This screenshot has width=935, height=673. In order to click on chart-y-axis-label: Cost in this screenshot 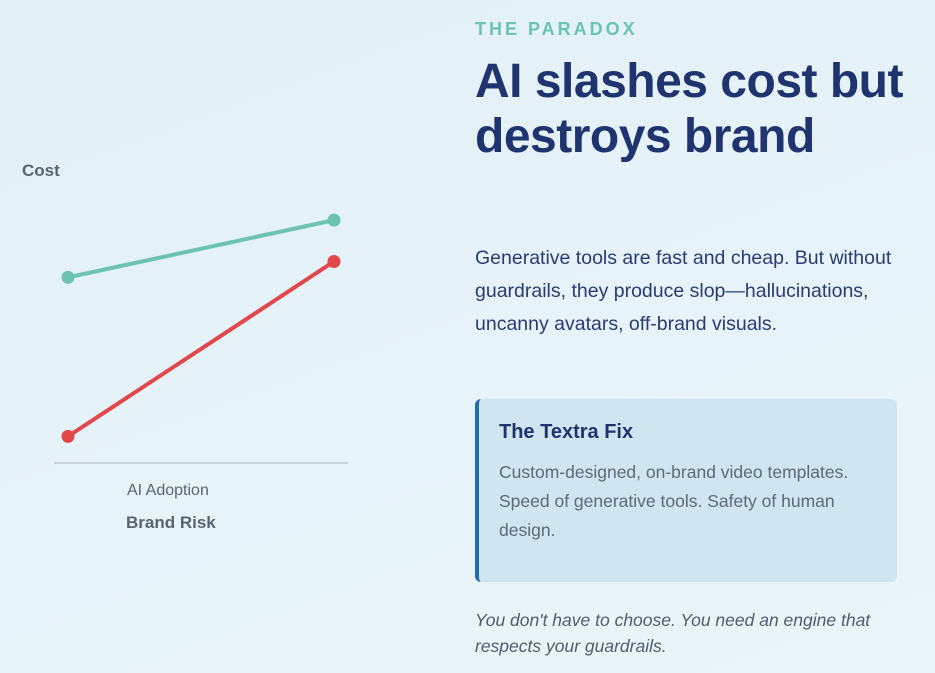, I will do `click(41, 170)`.